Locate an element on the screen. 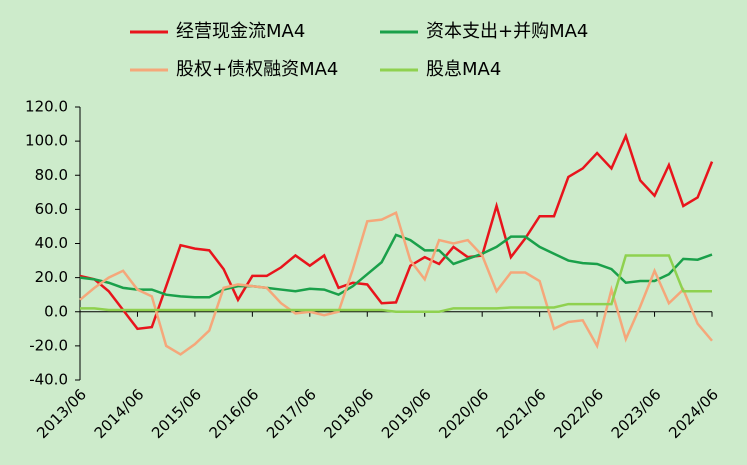  x-tick-label: 2019/06 is located at coordinates (406, 413).